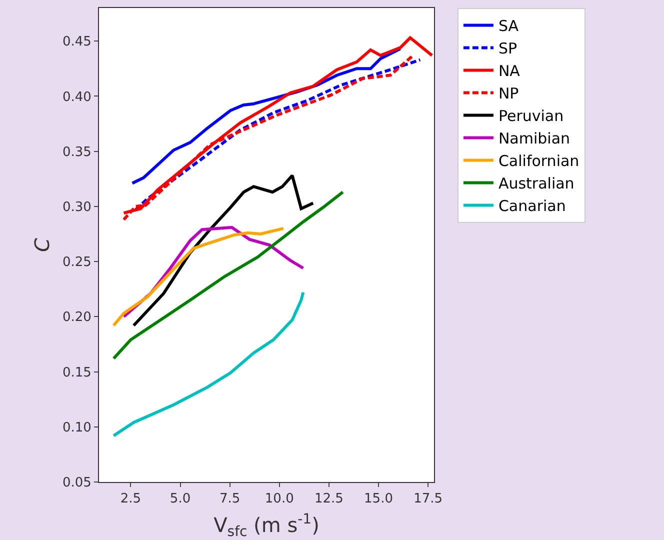 The image size is (664, 540). I want to click on y-tick-label: 0.40, so click(77, 97).